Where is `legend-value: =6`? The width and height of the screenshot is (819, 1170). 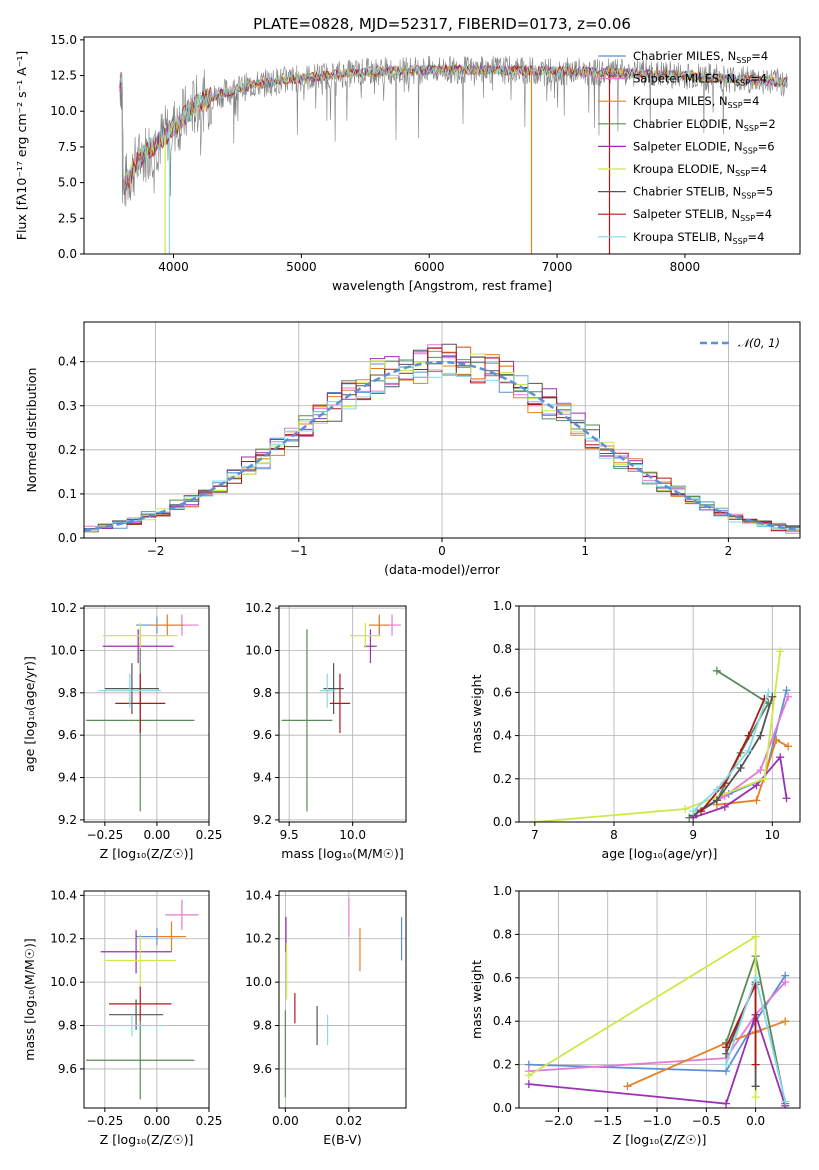
legend-value: =6 is located at coordinates (766, 146).